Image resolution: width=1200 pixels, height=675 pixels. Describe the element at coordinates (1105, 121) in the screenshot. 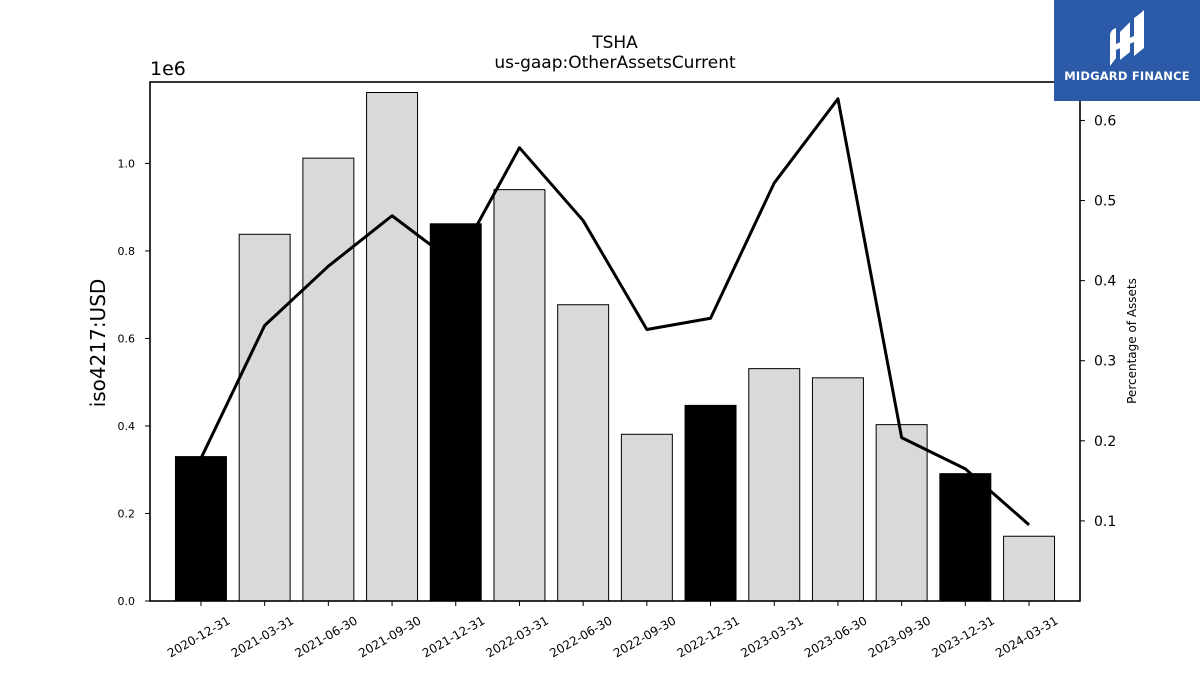

I see `y2-tick-label: 0.6` at that location.